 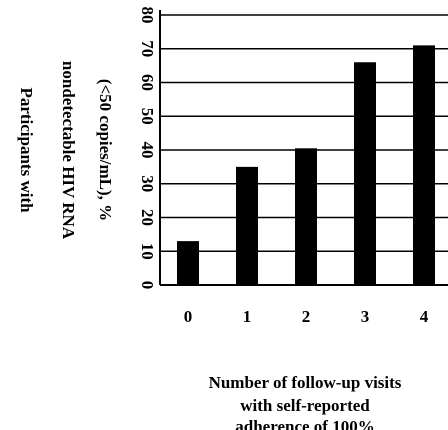 What do you see at coordinates (304, 423) in the screenshot?
I see `x-axis-title: adherence of 100%` at bounding box center [304, 423].